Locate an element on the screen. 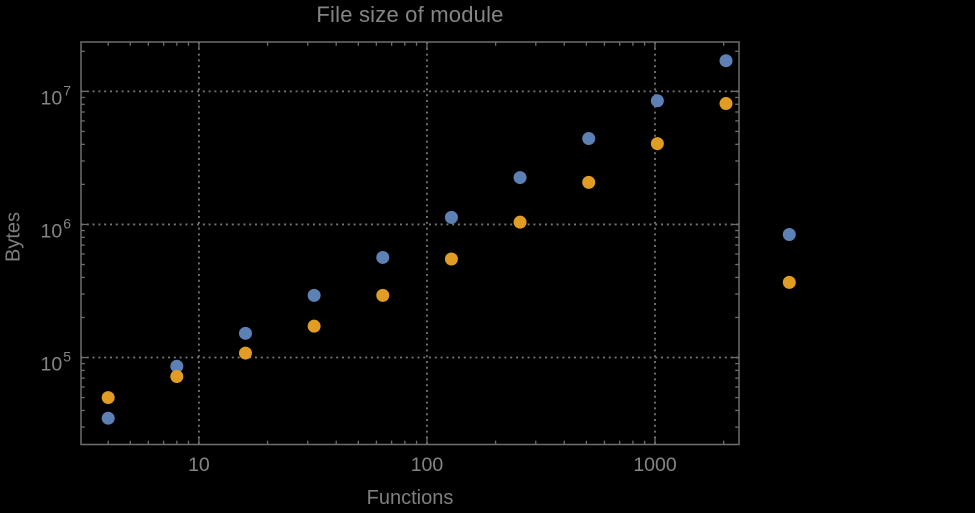  x-tick-label: 100 is located at coordinates (427, 465).